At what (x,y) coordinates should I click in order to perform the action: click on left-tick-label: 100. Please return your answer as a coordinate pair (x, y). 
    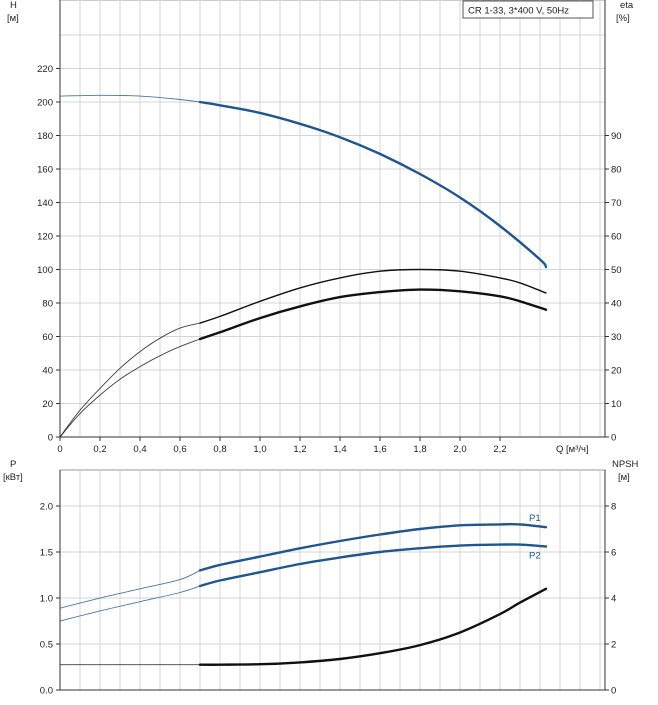
    Looking at the image, I should click on (45, 270).